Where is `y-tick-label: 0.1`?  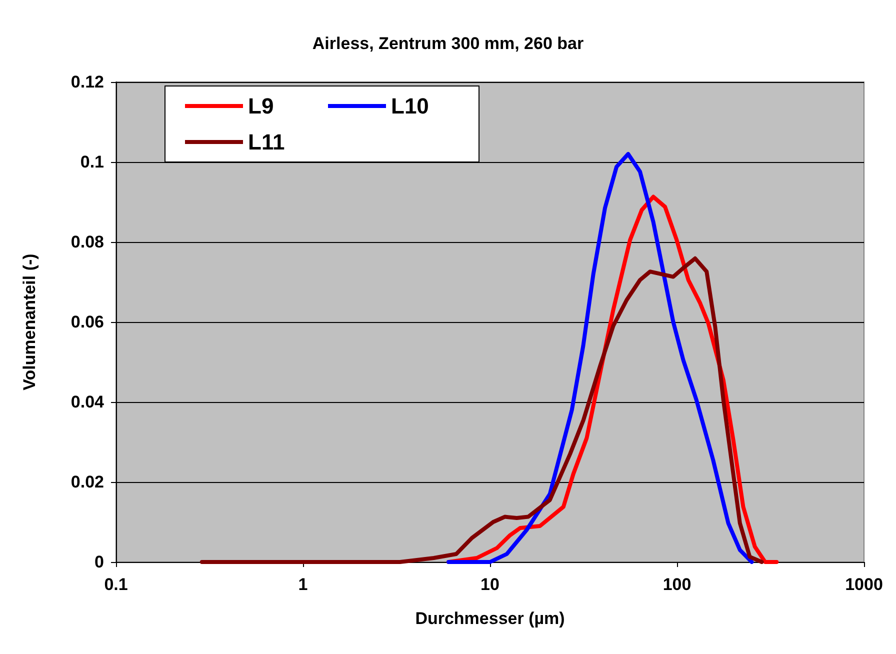 y-tick-label: 0.1 is located at coordinates (92, 162).